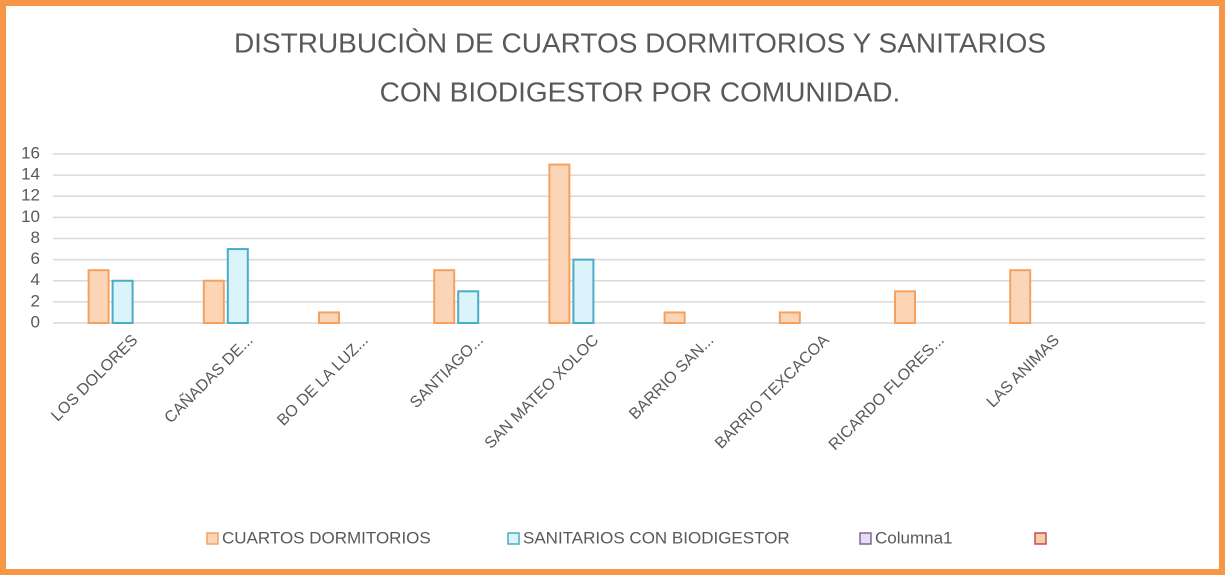 This screenshot has width=1225, height=575. I want to click on legend-label: Columna1, so click(914, 537).